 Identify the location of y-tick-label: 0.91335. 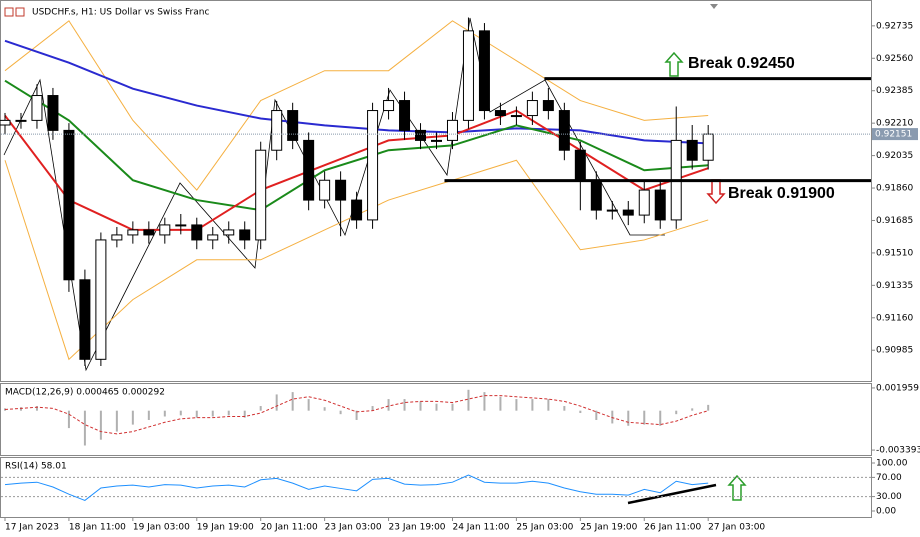
(894, 286).